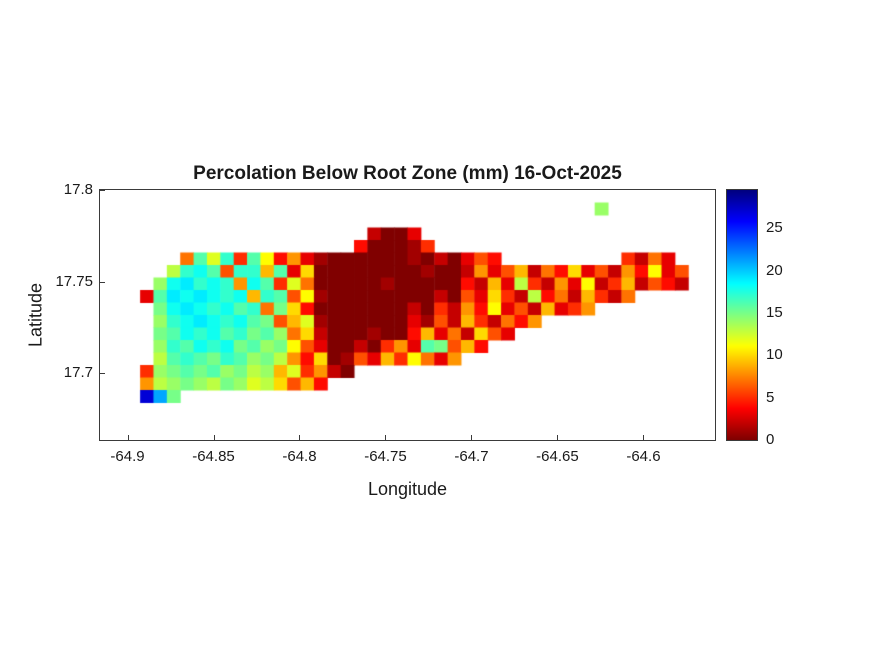  I want to click on colorbar, so click(742, 315).